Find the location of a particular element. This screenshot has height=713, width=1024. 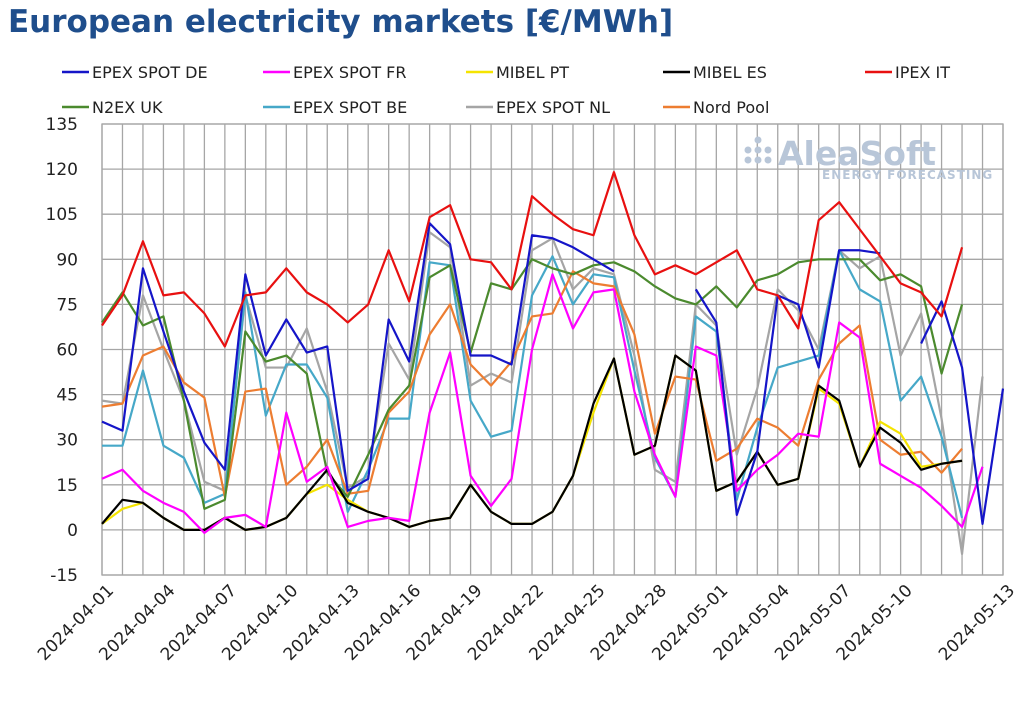

y-tick-label: 105 is located at coordinates (62, 215).